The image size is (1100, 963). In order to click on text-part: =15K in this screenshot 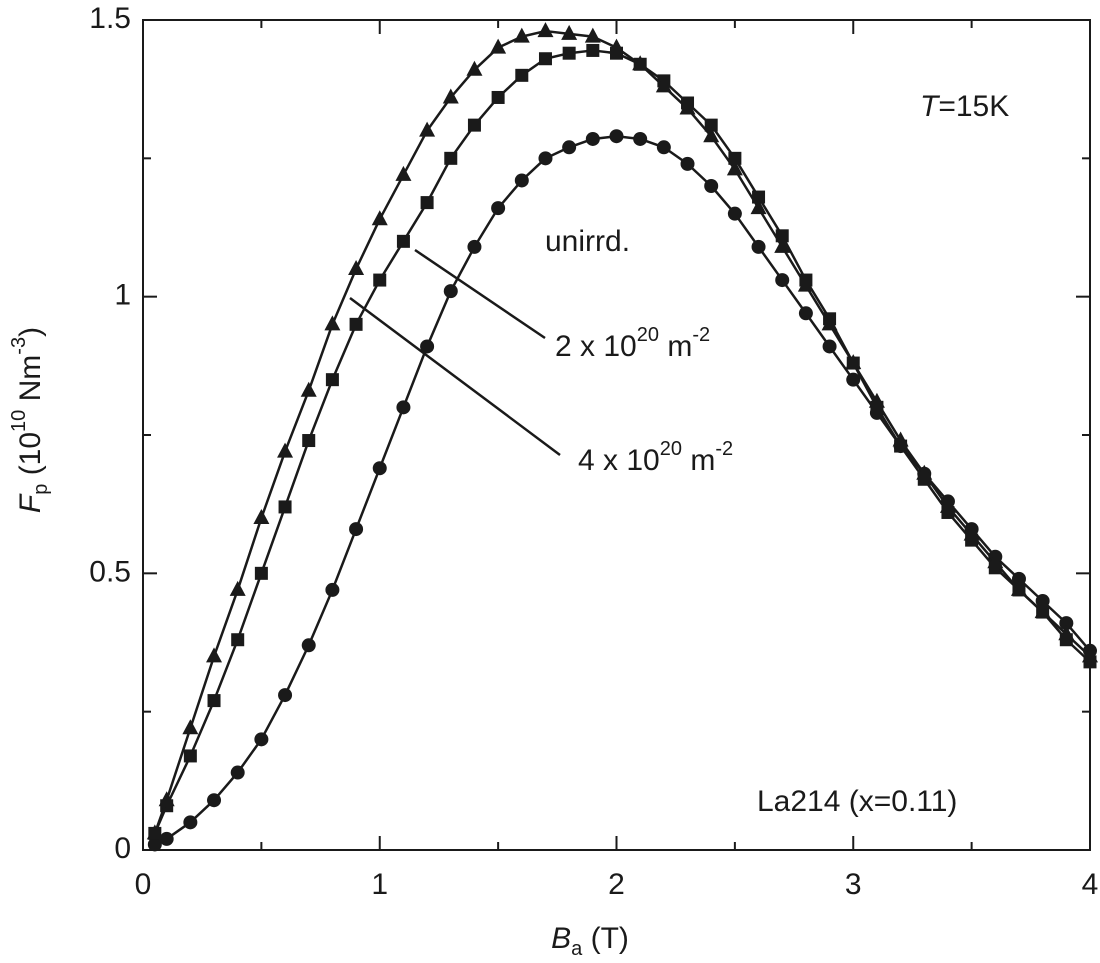, I will do `click(973, 106)`.